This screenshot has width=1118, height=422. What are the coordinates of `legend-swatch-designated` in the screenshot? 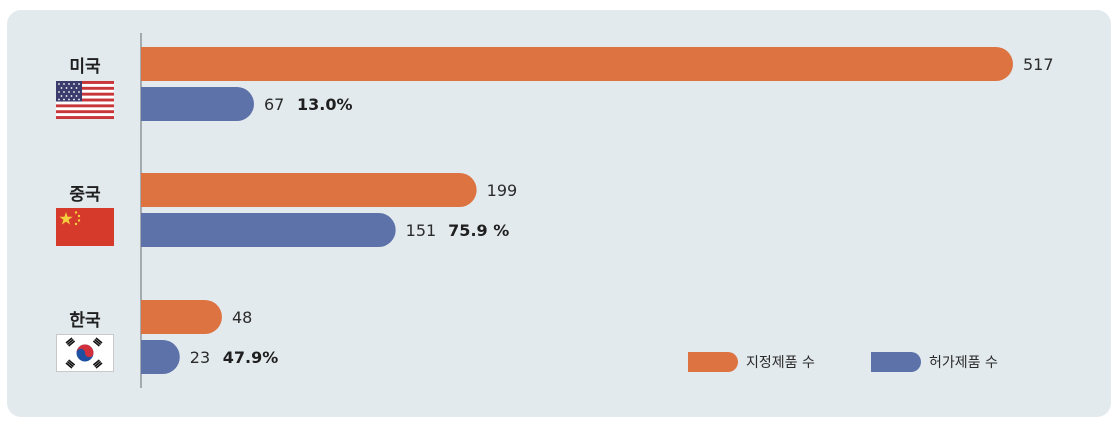 It's located at (713, 362).